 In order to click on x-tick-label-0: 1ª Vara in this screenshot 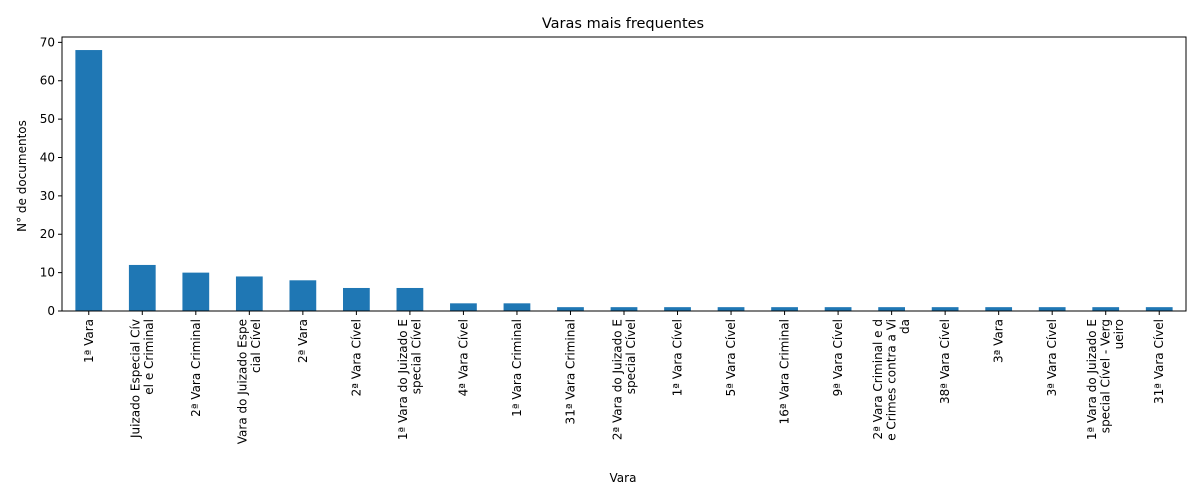, I will do `click(89, 341)`.